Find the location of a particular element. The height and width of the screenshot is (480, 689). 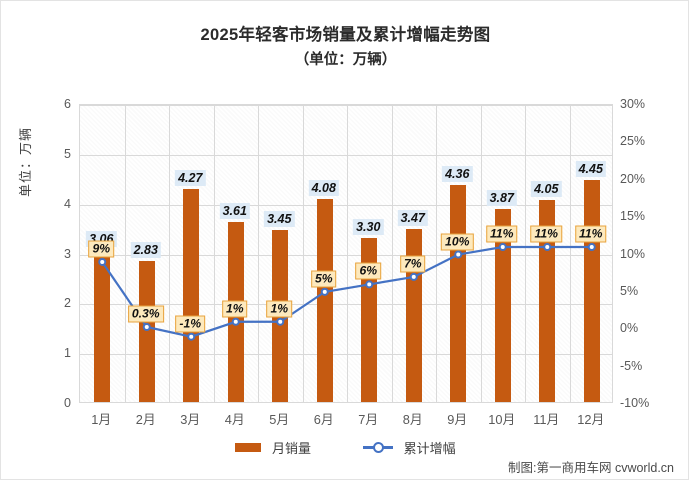

chart-title: 2025年轻客市场销量及累计增幅走势图 is located at coordinates (345, 35).